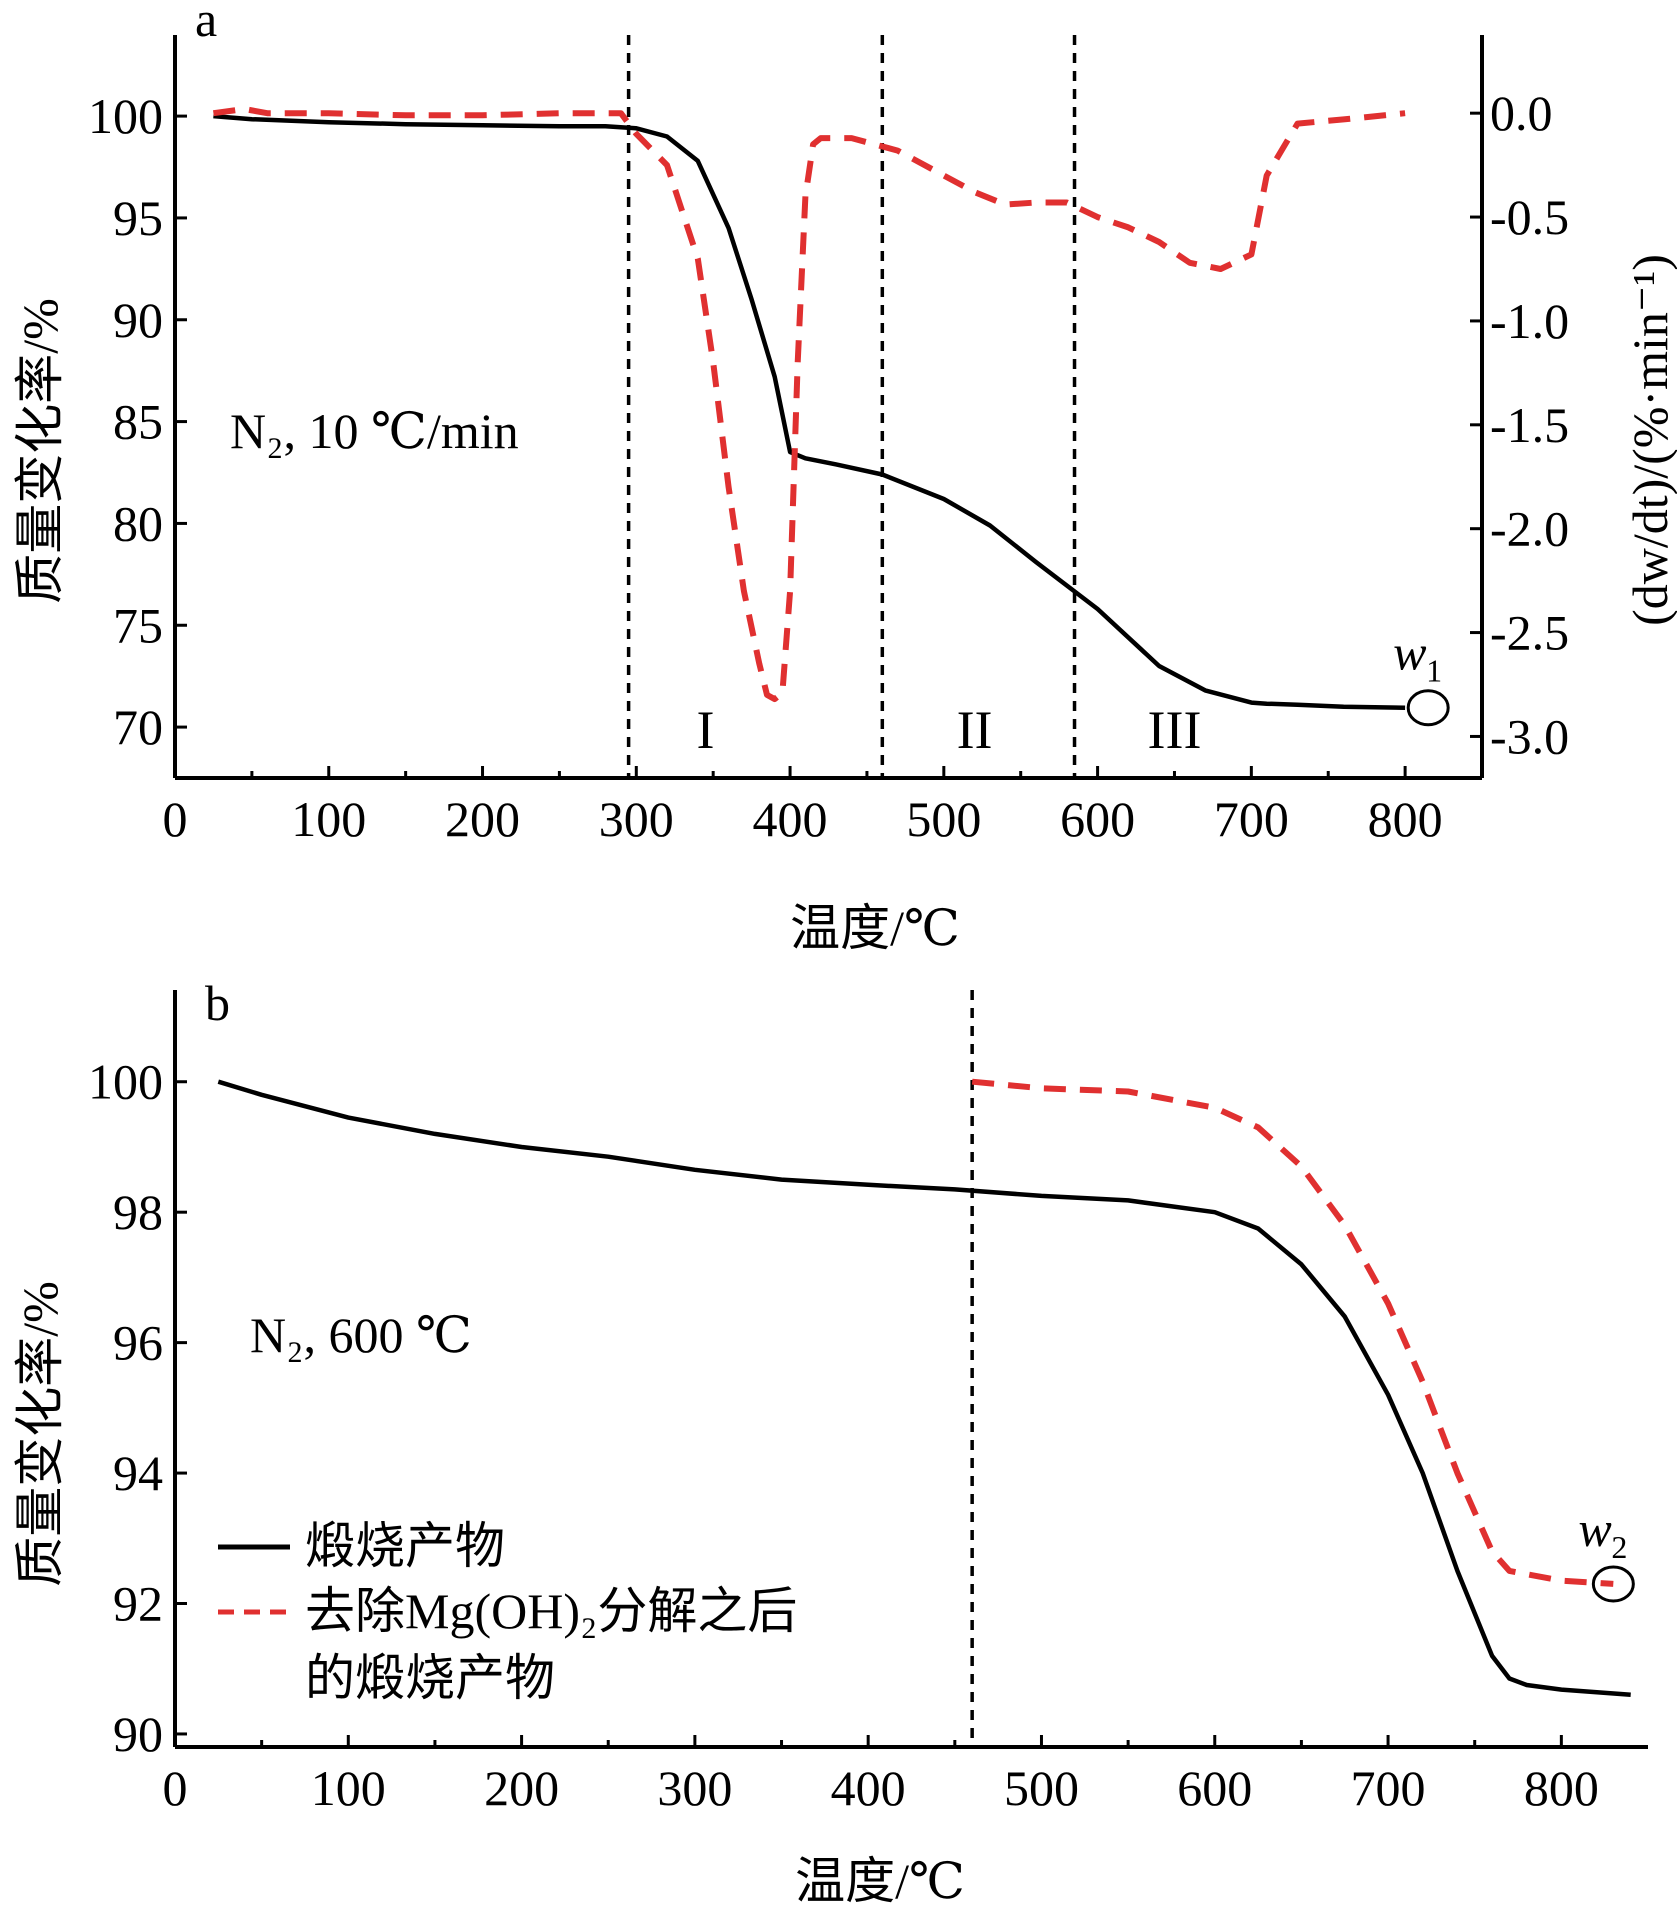  I want to click on y-tick-label: 85, so click(138, 422).